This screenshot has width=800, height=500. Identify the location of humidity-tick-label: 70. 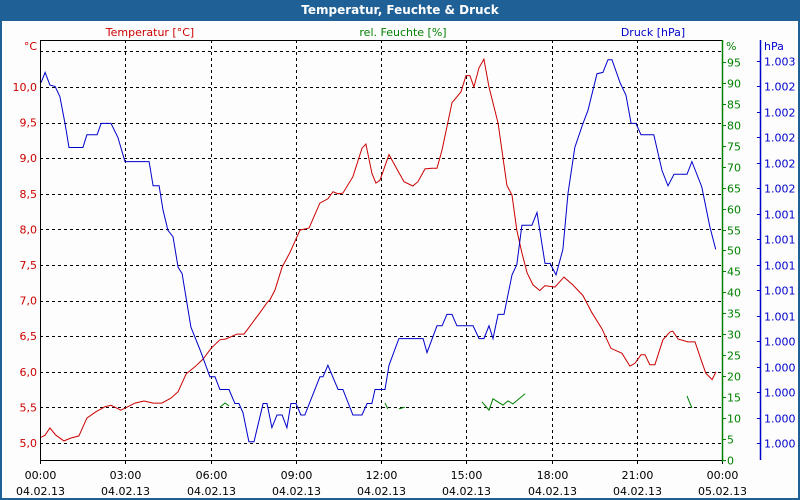
(734, 168).